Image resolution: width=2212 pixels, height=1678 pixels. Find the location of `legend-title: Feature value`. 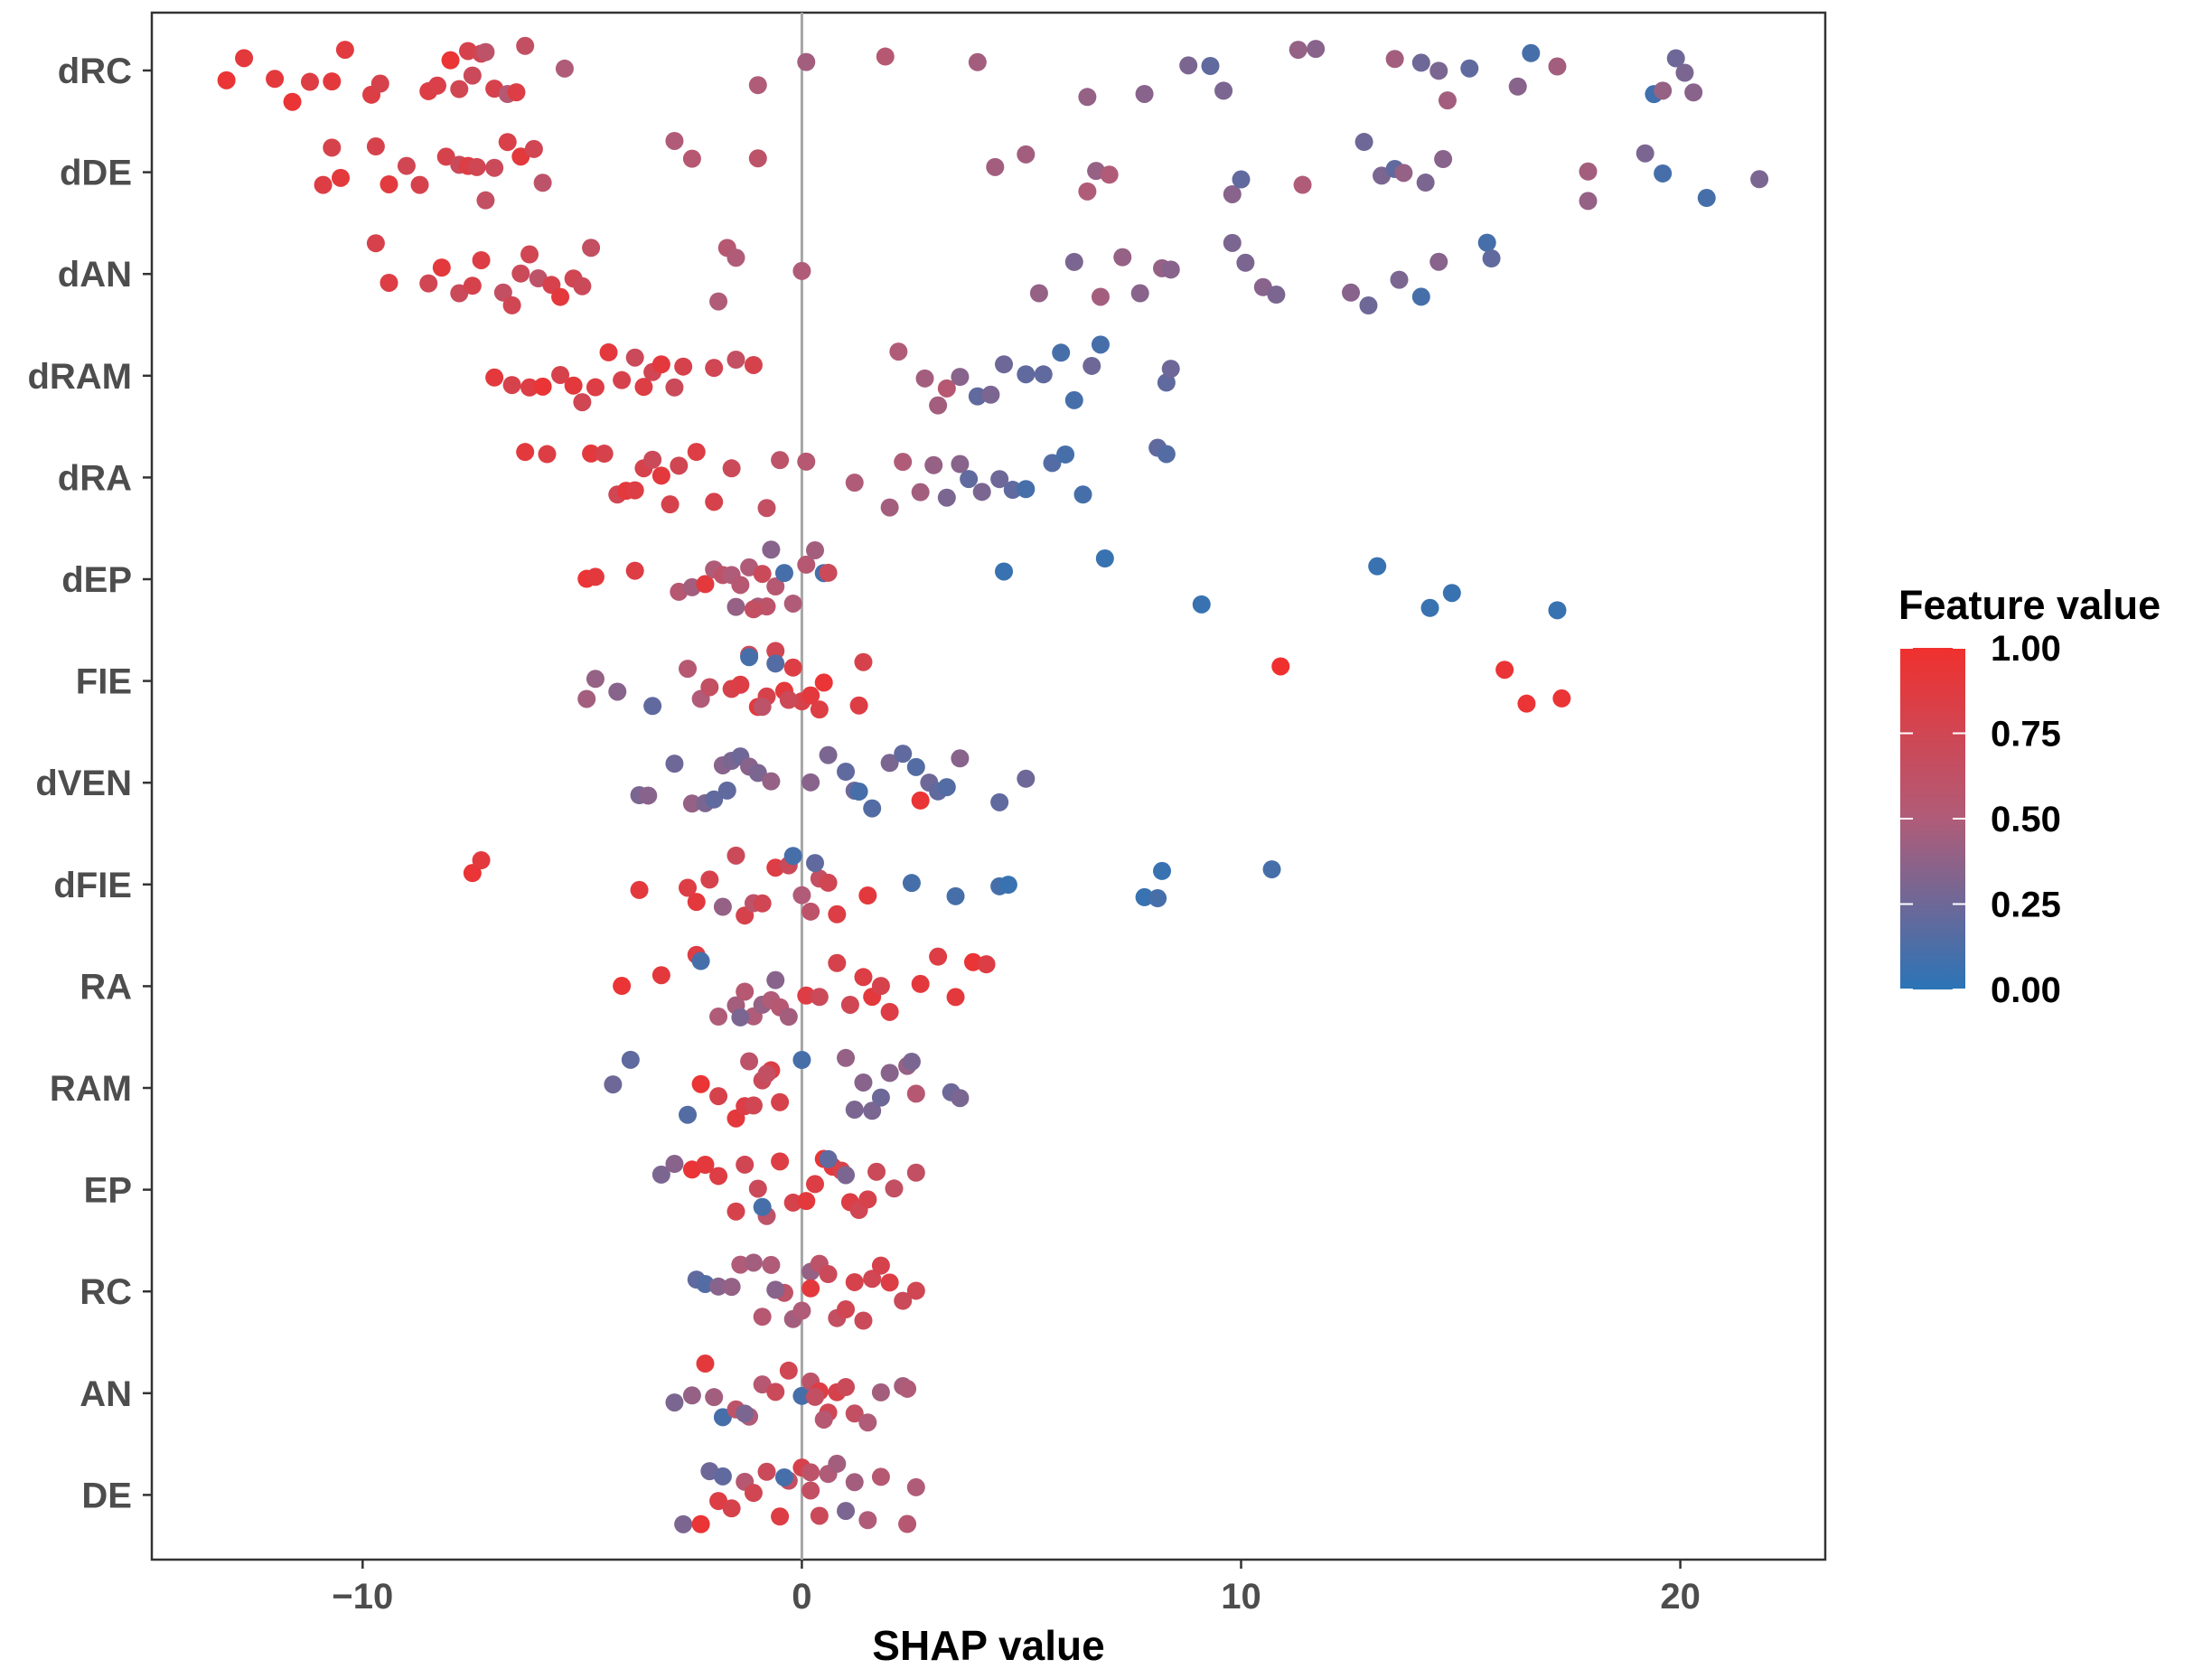

legend-title: Feature value is located at coordinates (2029, 605).